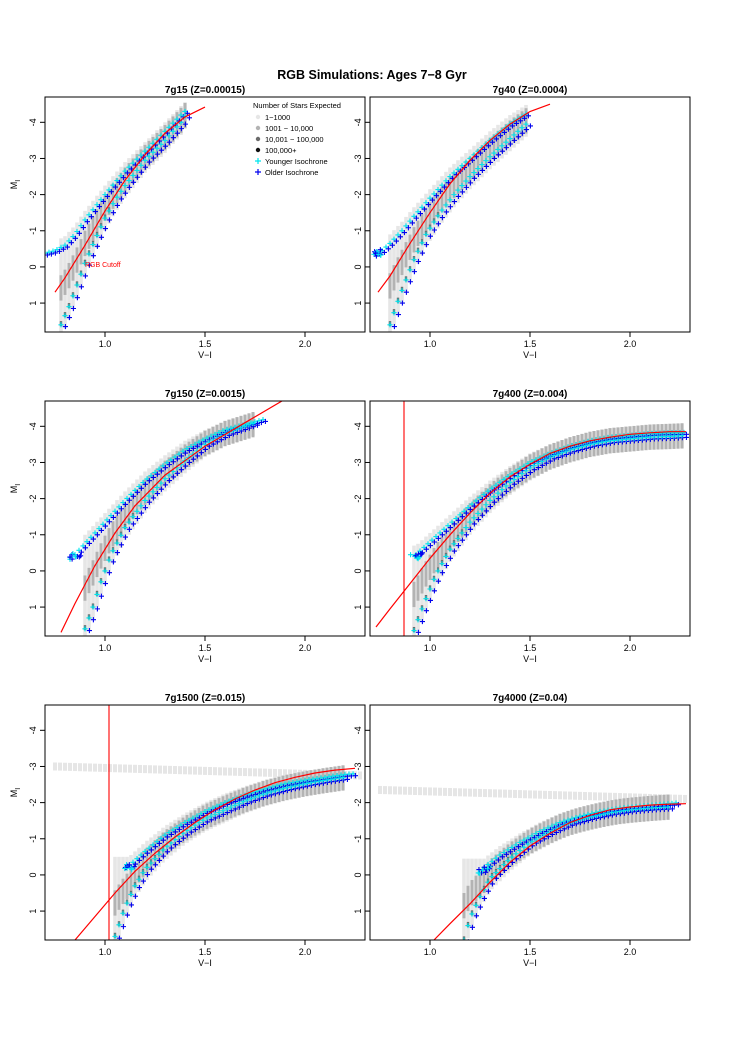 The width and height of the screenshot is (744, 1053). I want to click on rgb-cutoff-label: RGB Cutoff, so click(103, 265).